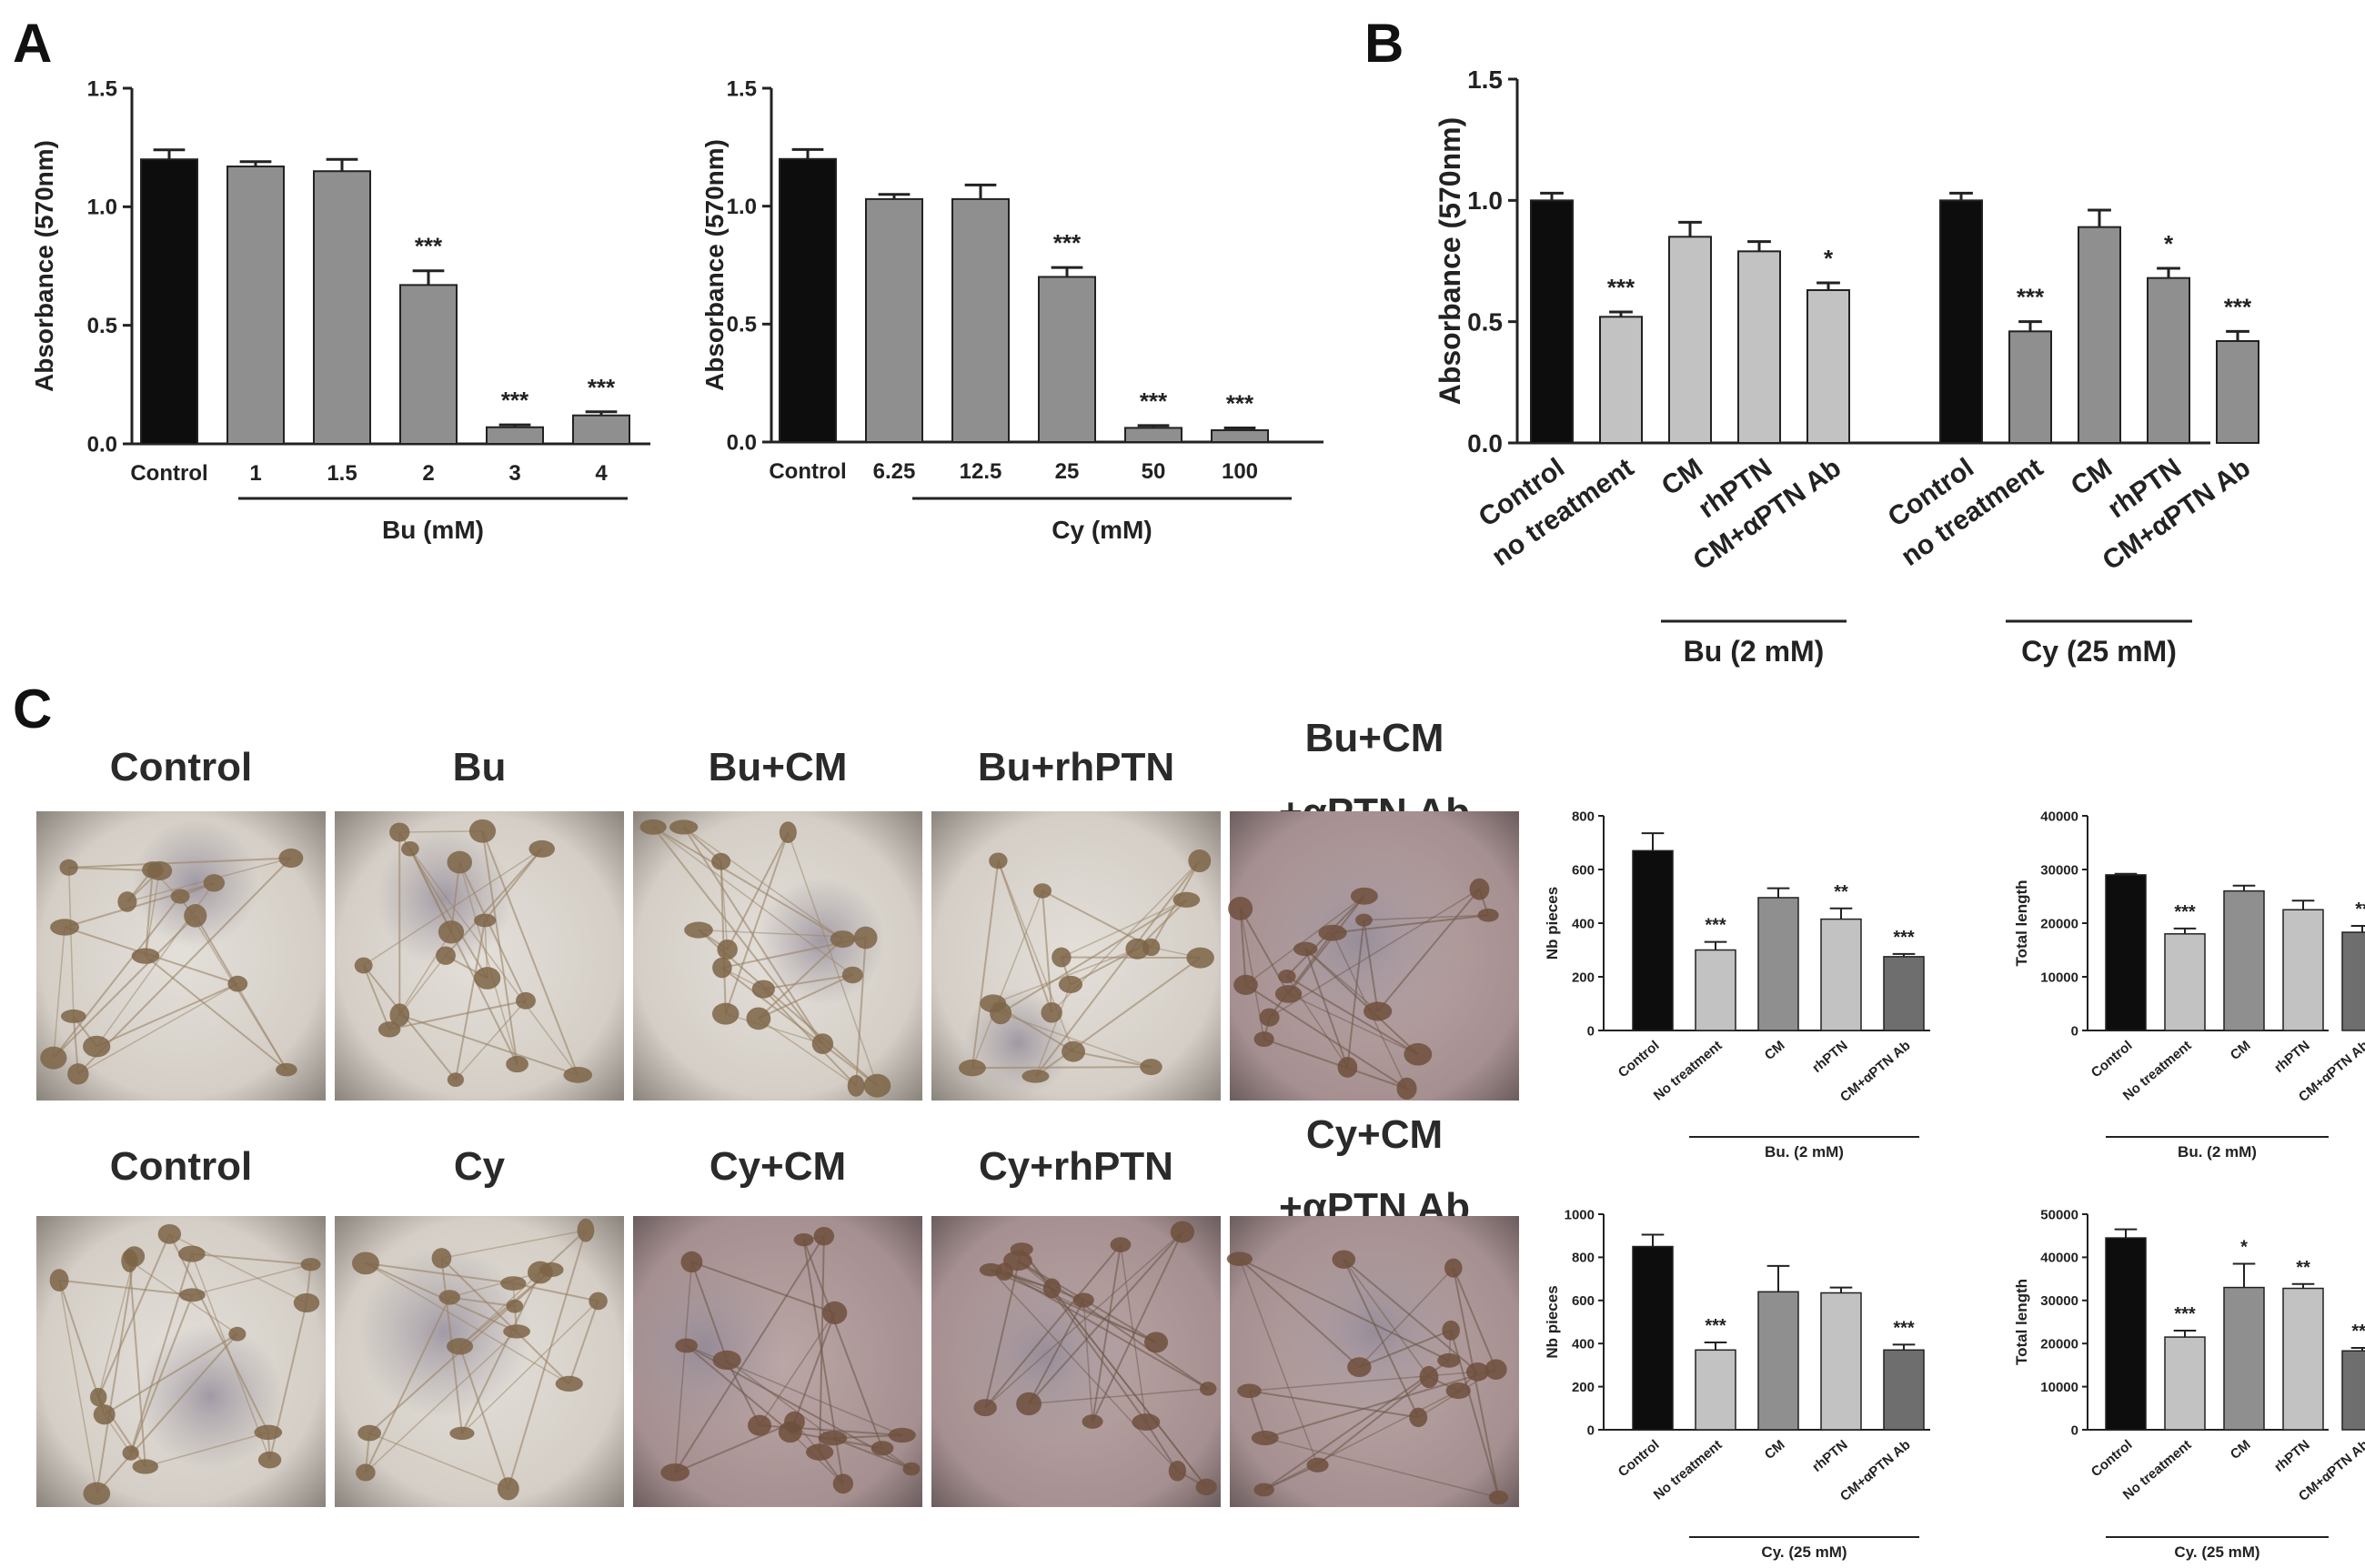  What do you see at coordinates (32, 43) in the screenshot?
I see `panel-letter-a: A` at bounding box center [32, 43].